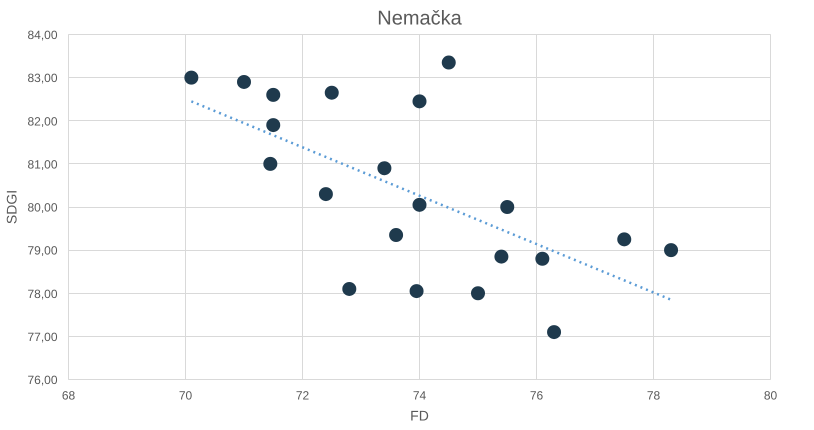  Describe the element at coordinates (419, 395) in the screenshot. I see `x-tick-label: 74` at that location.